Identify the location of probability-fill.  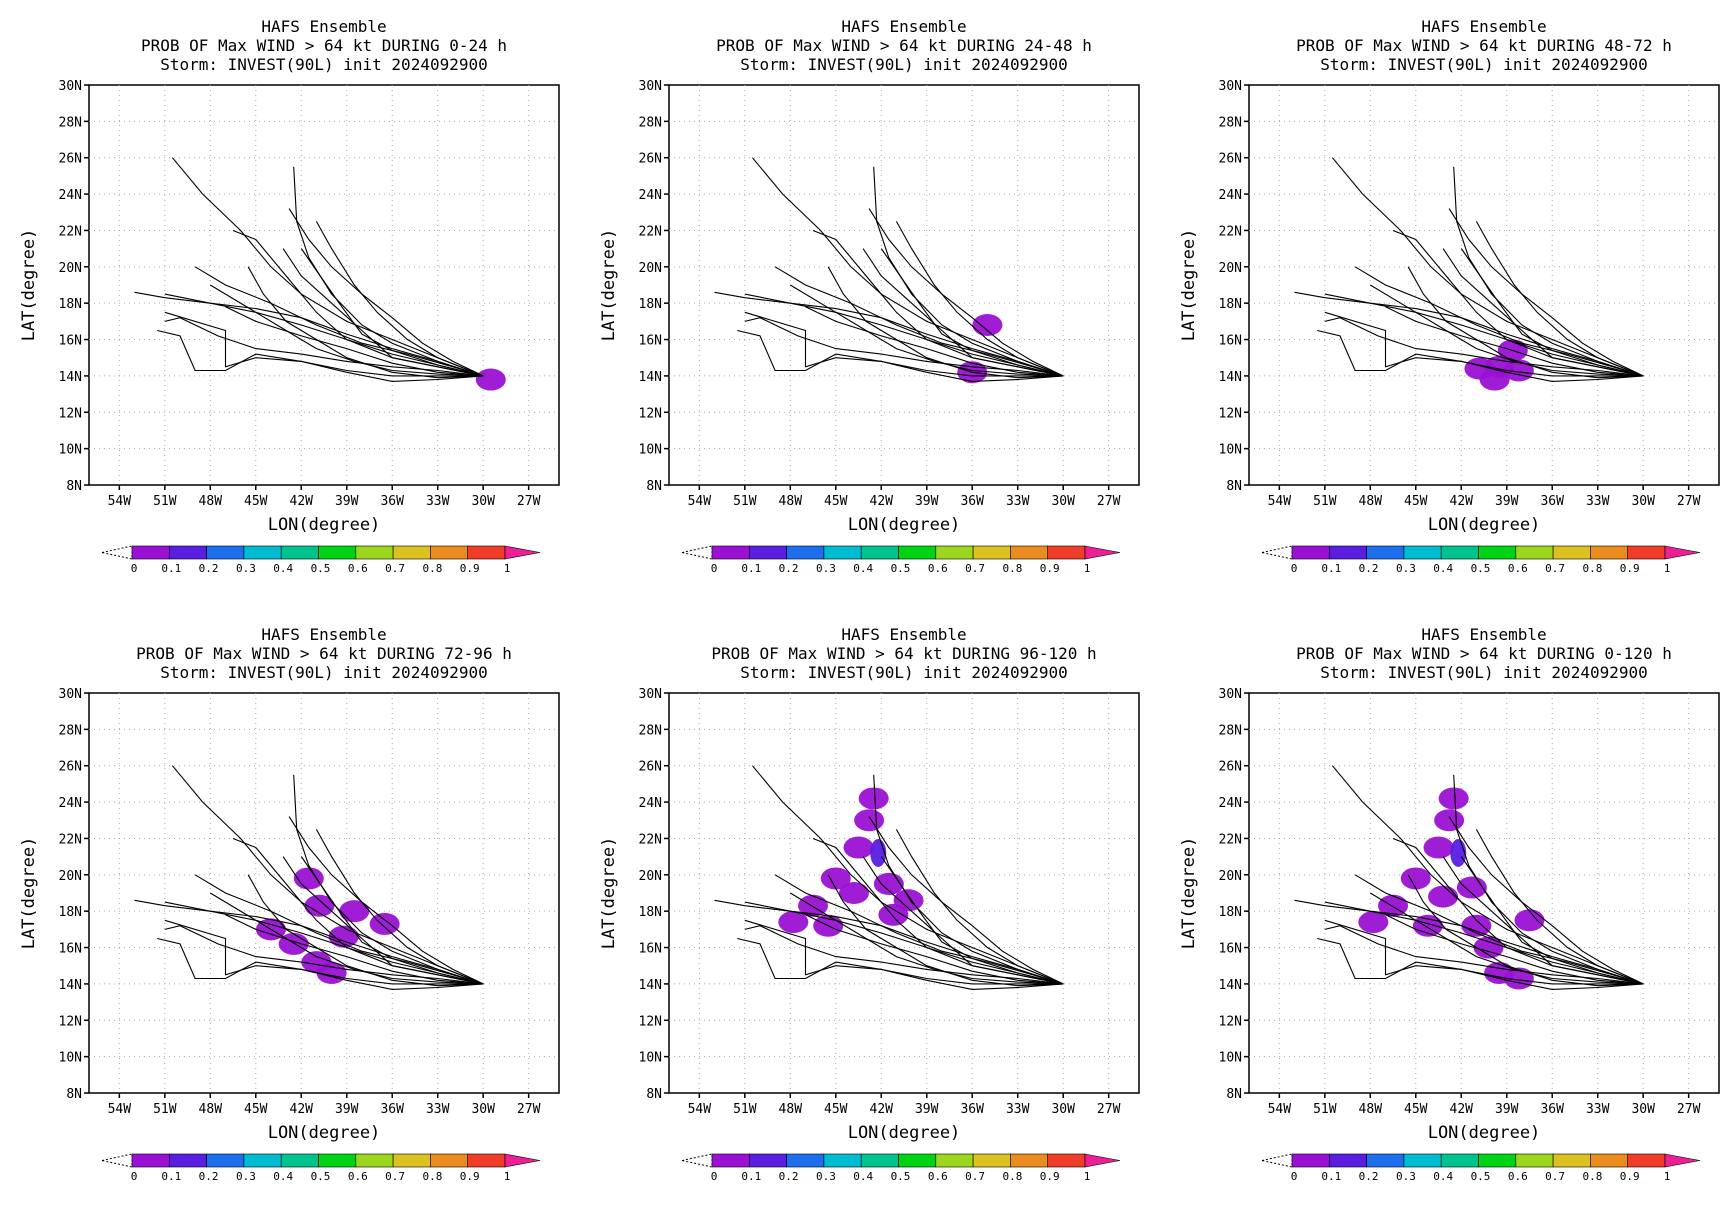
(851, 862).